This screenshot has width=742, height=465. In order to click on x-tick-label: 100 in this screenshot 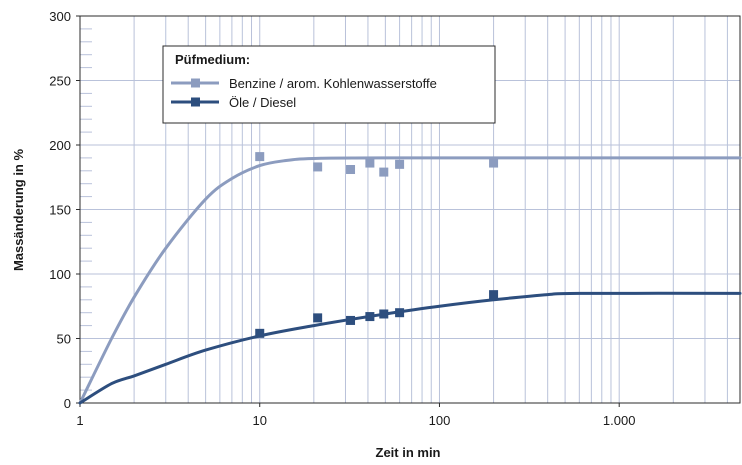, I will do `click(440, 420)`.